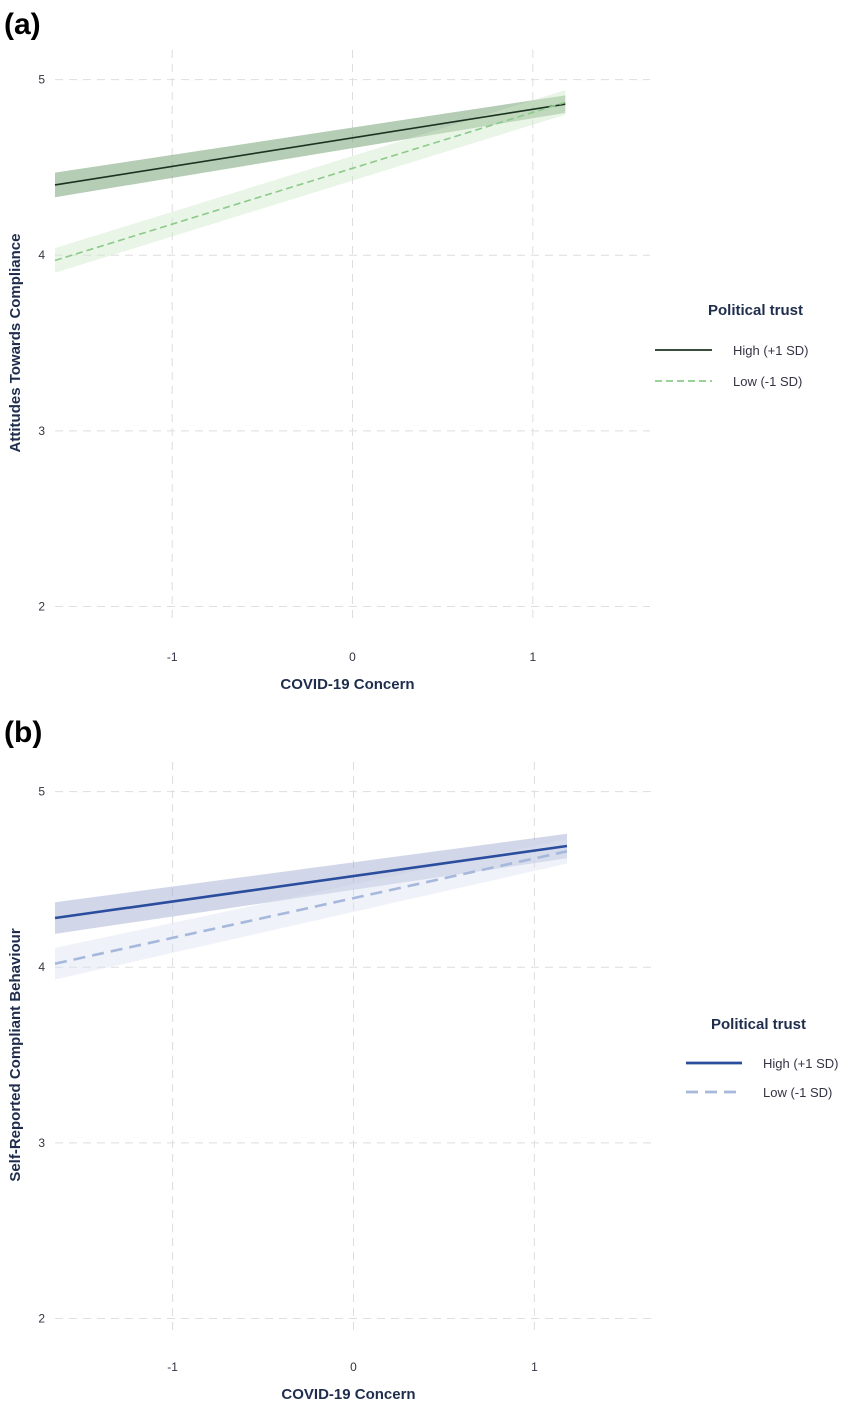  What do you see at coordinates (22, 24) in the screenshot?
I see `panel-label: (a)` at bounding box center [22, 24].